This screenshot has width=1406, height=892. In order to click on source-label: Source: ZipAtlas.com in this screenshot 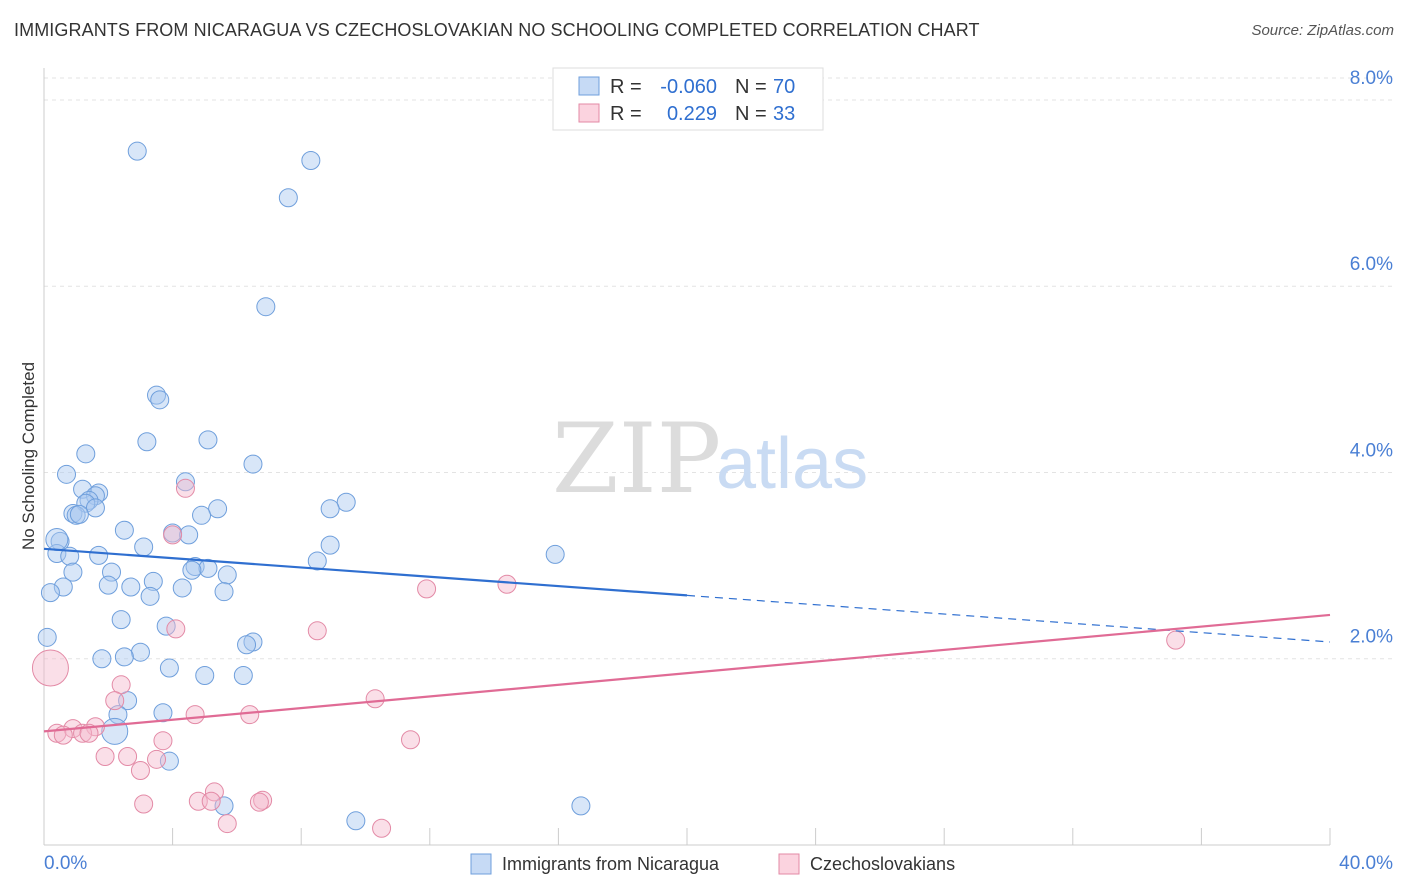, I will do `click(1322, 30)`.